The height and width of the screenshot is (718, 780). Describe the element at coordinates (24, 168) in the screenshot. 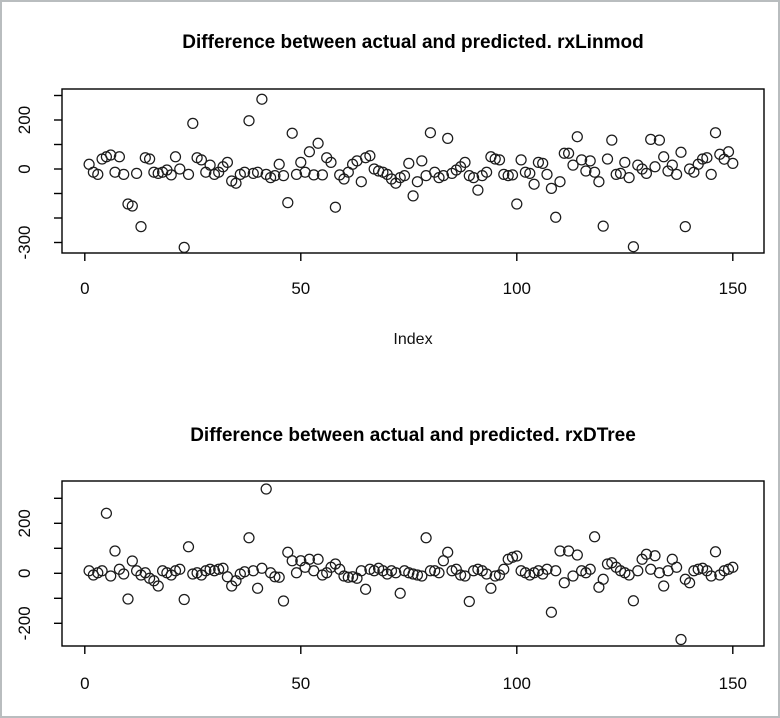

I see `y-axis-tick-label: 0` at that location.